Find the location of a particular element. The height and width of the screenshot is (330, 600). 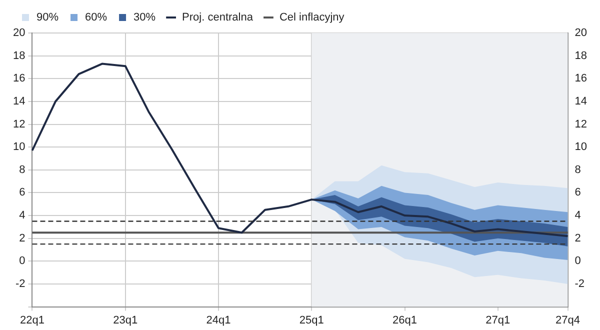

y2-tick-label: 2 is located at coordinates (577, 238).